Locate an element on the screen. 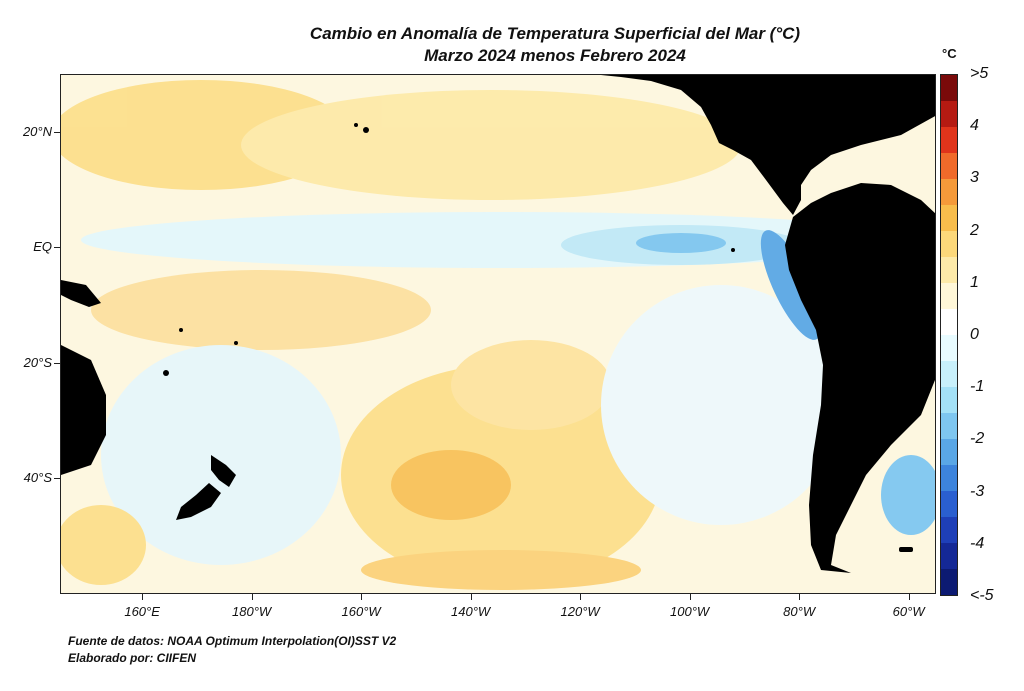 The height and width of the screenshot is (691, 1024). warm-band-south-pacific is located at coordinates (261, 310).